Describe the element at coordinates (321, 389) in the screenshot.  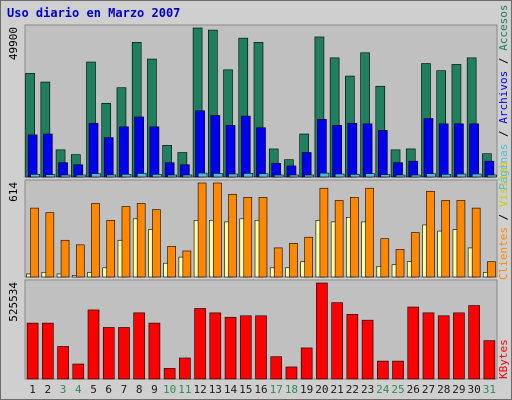
I see `x-tick-label-20: 20` at that location.